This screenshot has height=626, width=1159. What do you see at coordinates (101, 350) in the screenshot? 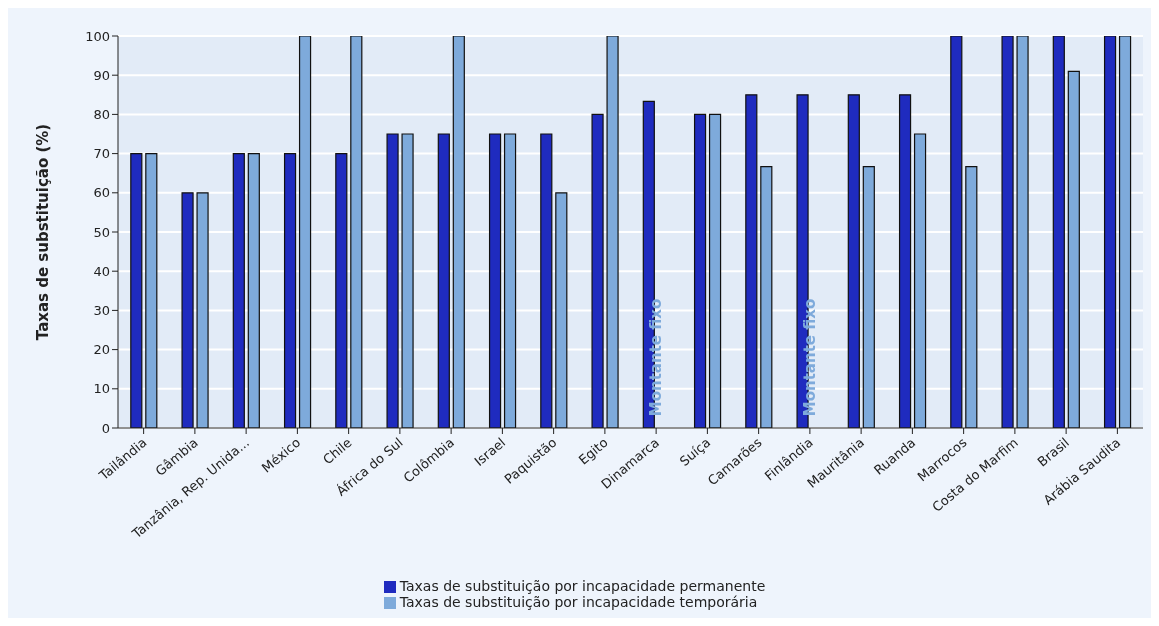
I see `y-tick-label: 20` at bounding box center [101, 350].